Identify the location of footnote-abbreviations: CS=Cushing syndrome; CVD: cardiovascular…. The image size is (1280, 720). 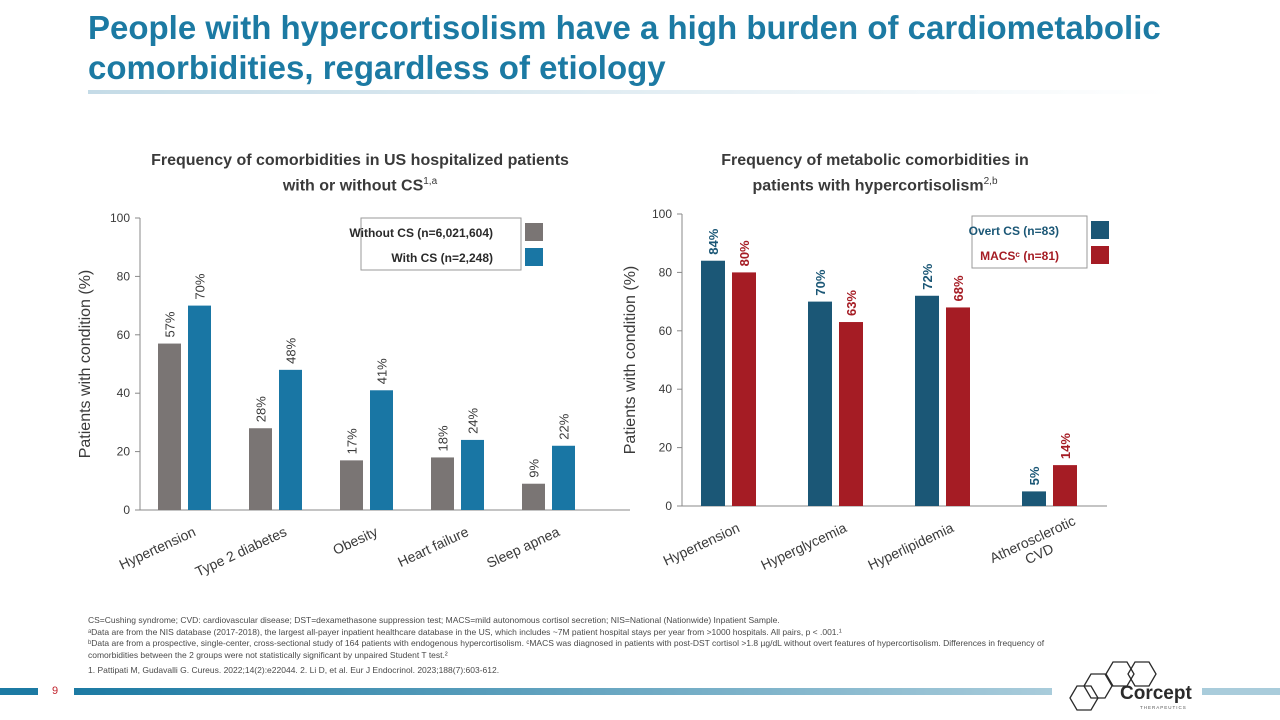
(434, 620).